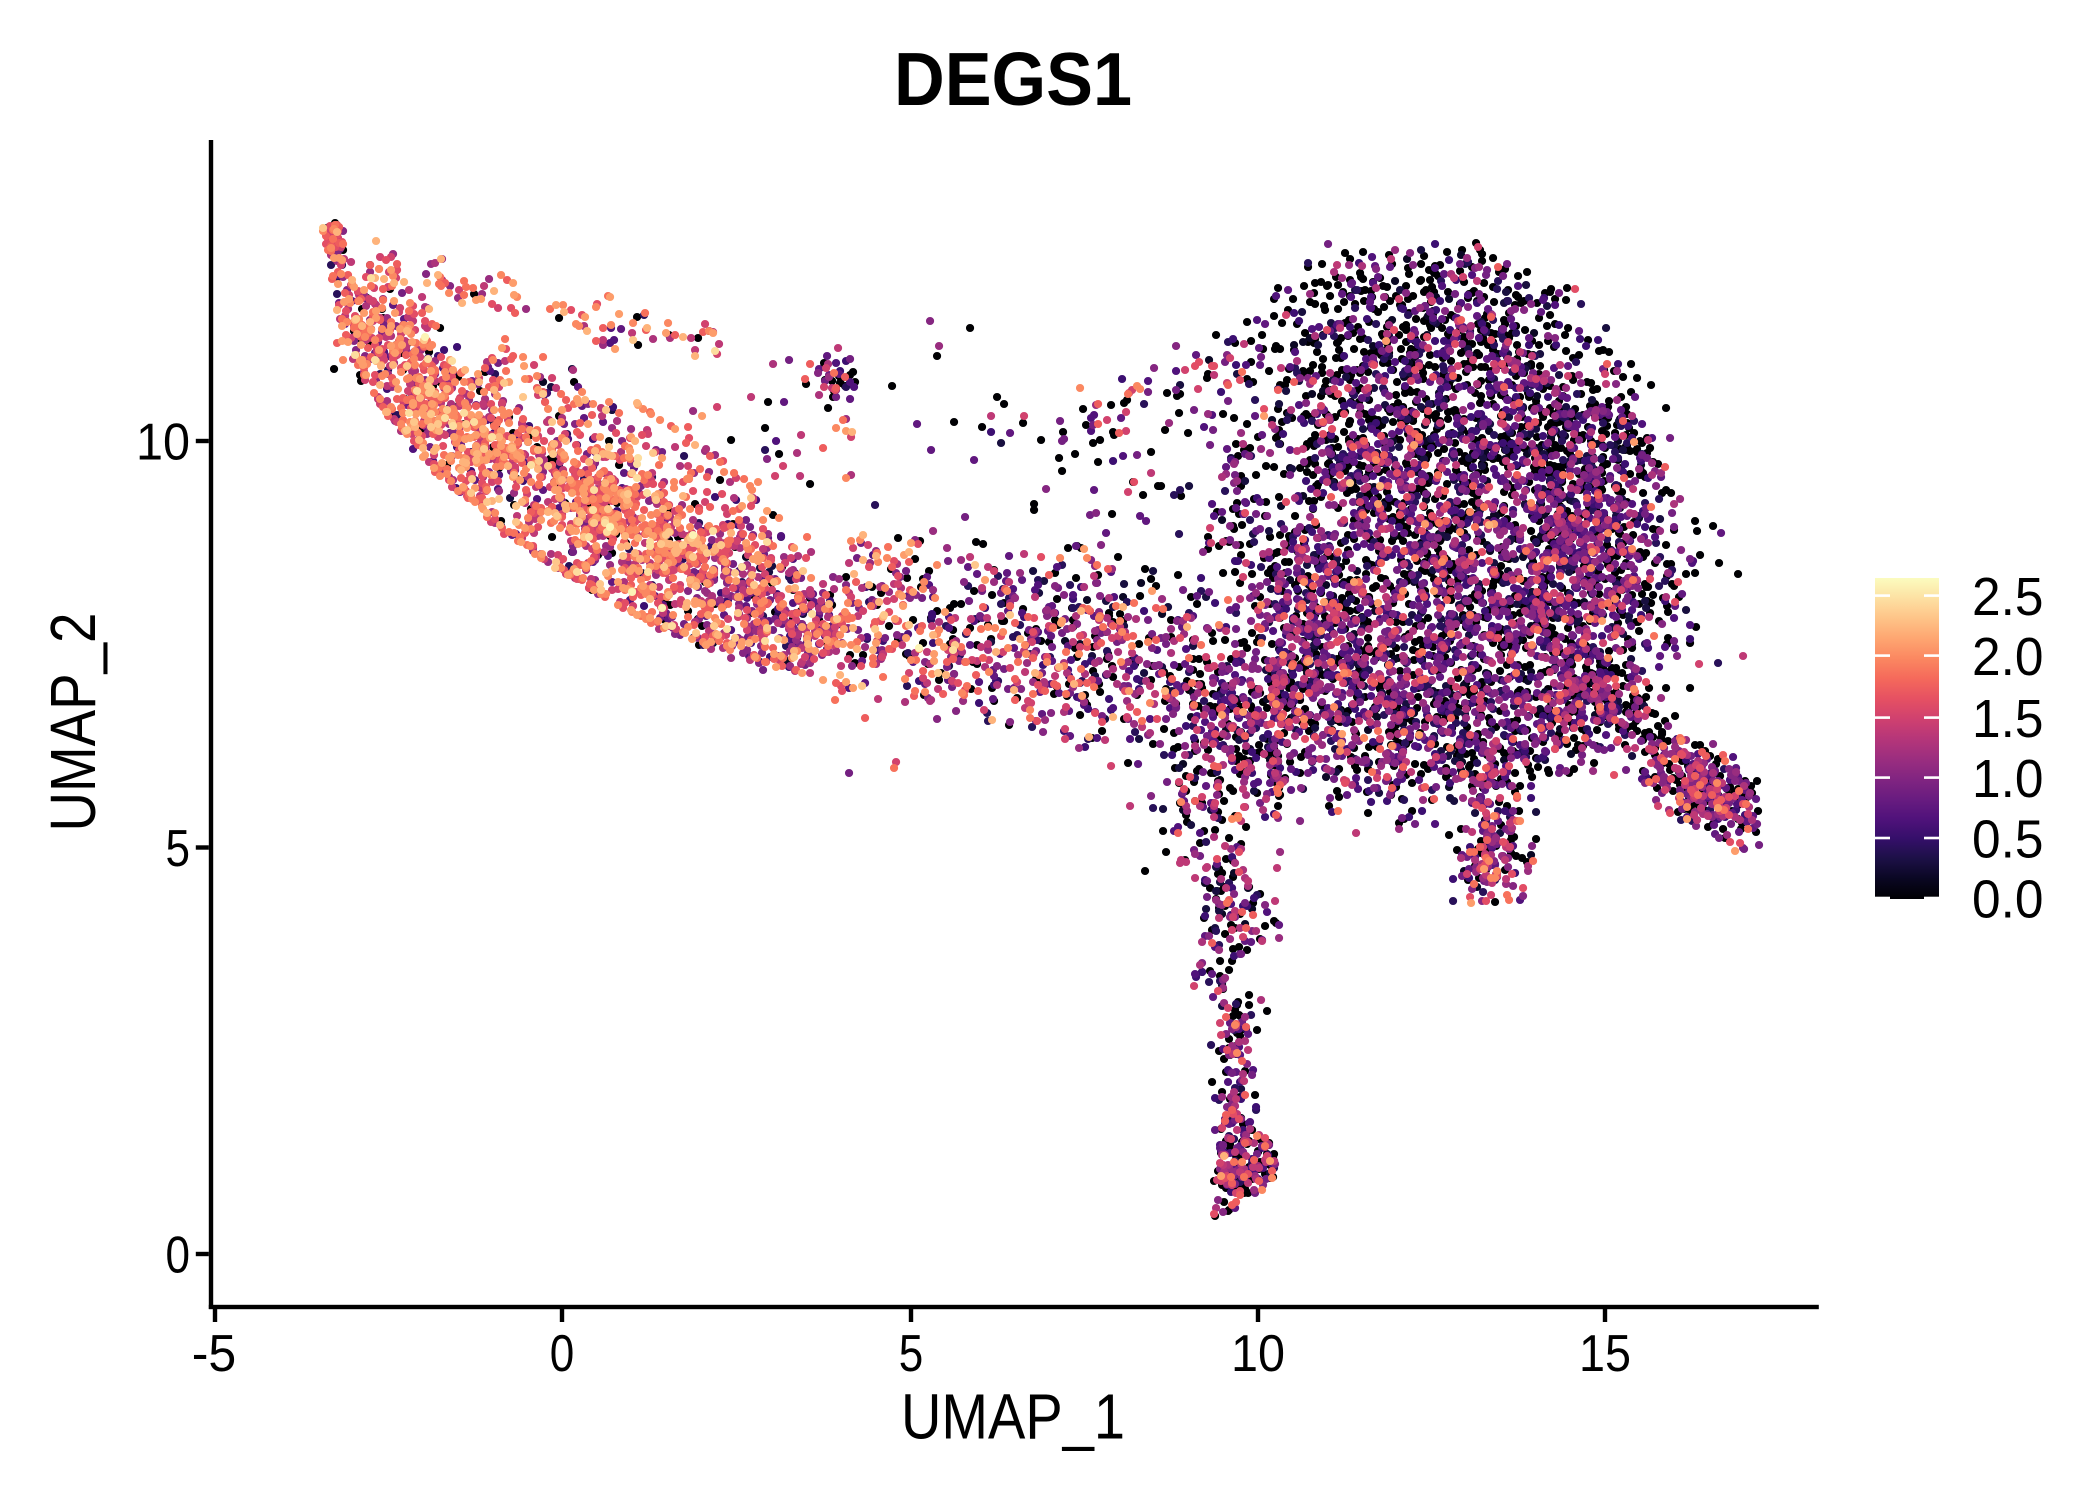 This screenshot has width=2100, height=1500. Describe the element at coordinates (214, 1354) in the screenshot. I see `svg-text: -5` at that location.